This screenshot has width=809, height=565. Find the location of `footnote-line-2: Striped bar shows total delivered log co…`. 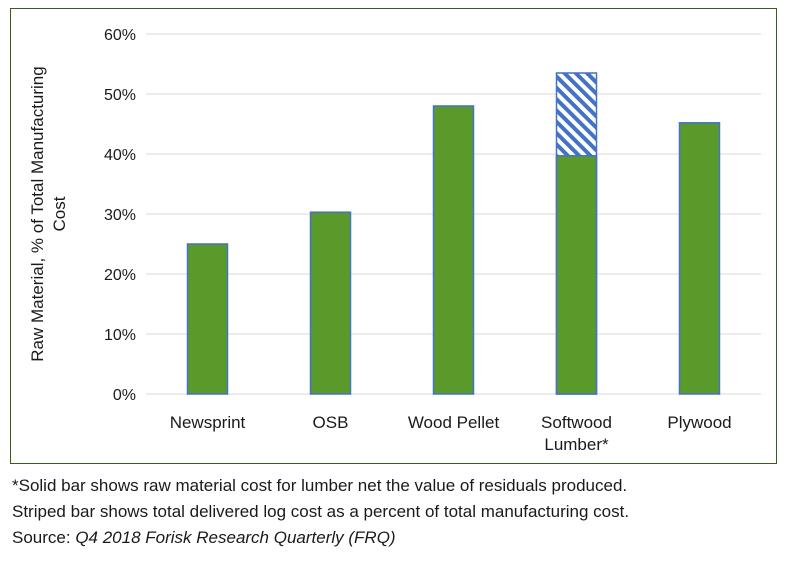

footnote-line-2: Striped bar shows total delivered log co… is located at coordinates (321, 511).